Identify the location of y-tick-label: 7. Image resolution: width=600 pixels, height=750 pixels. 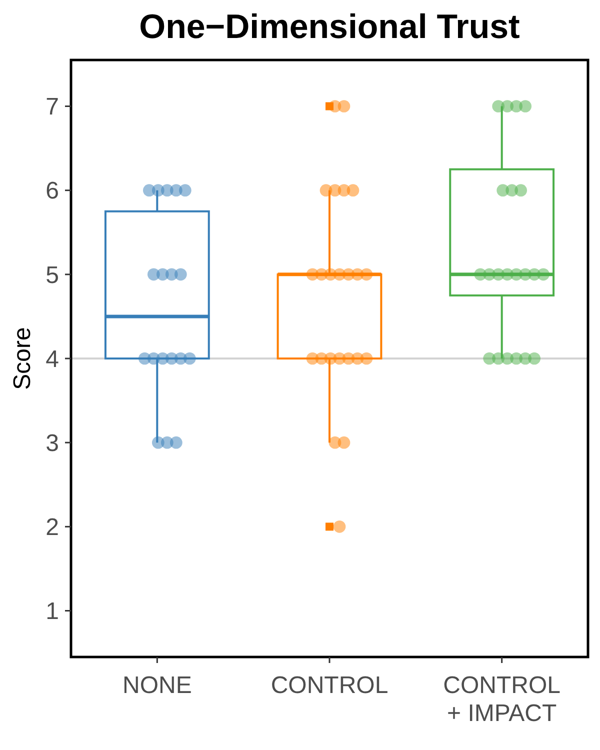
(52, 107).